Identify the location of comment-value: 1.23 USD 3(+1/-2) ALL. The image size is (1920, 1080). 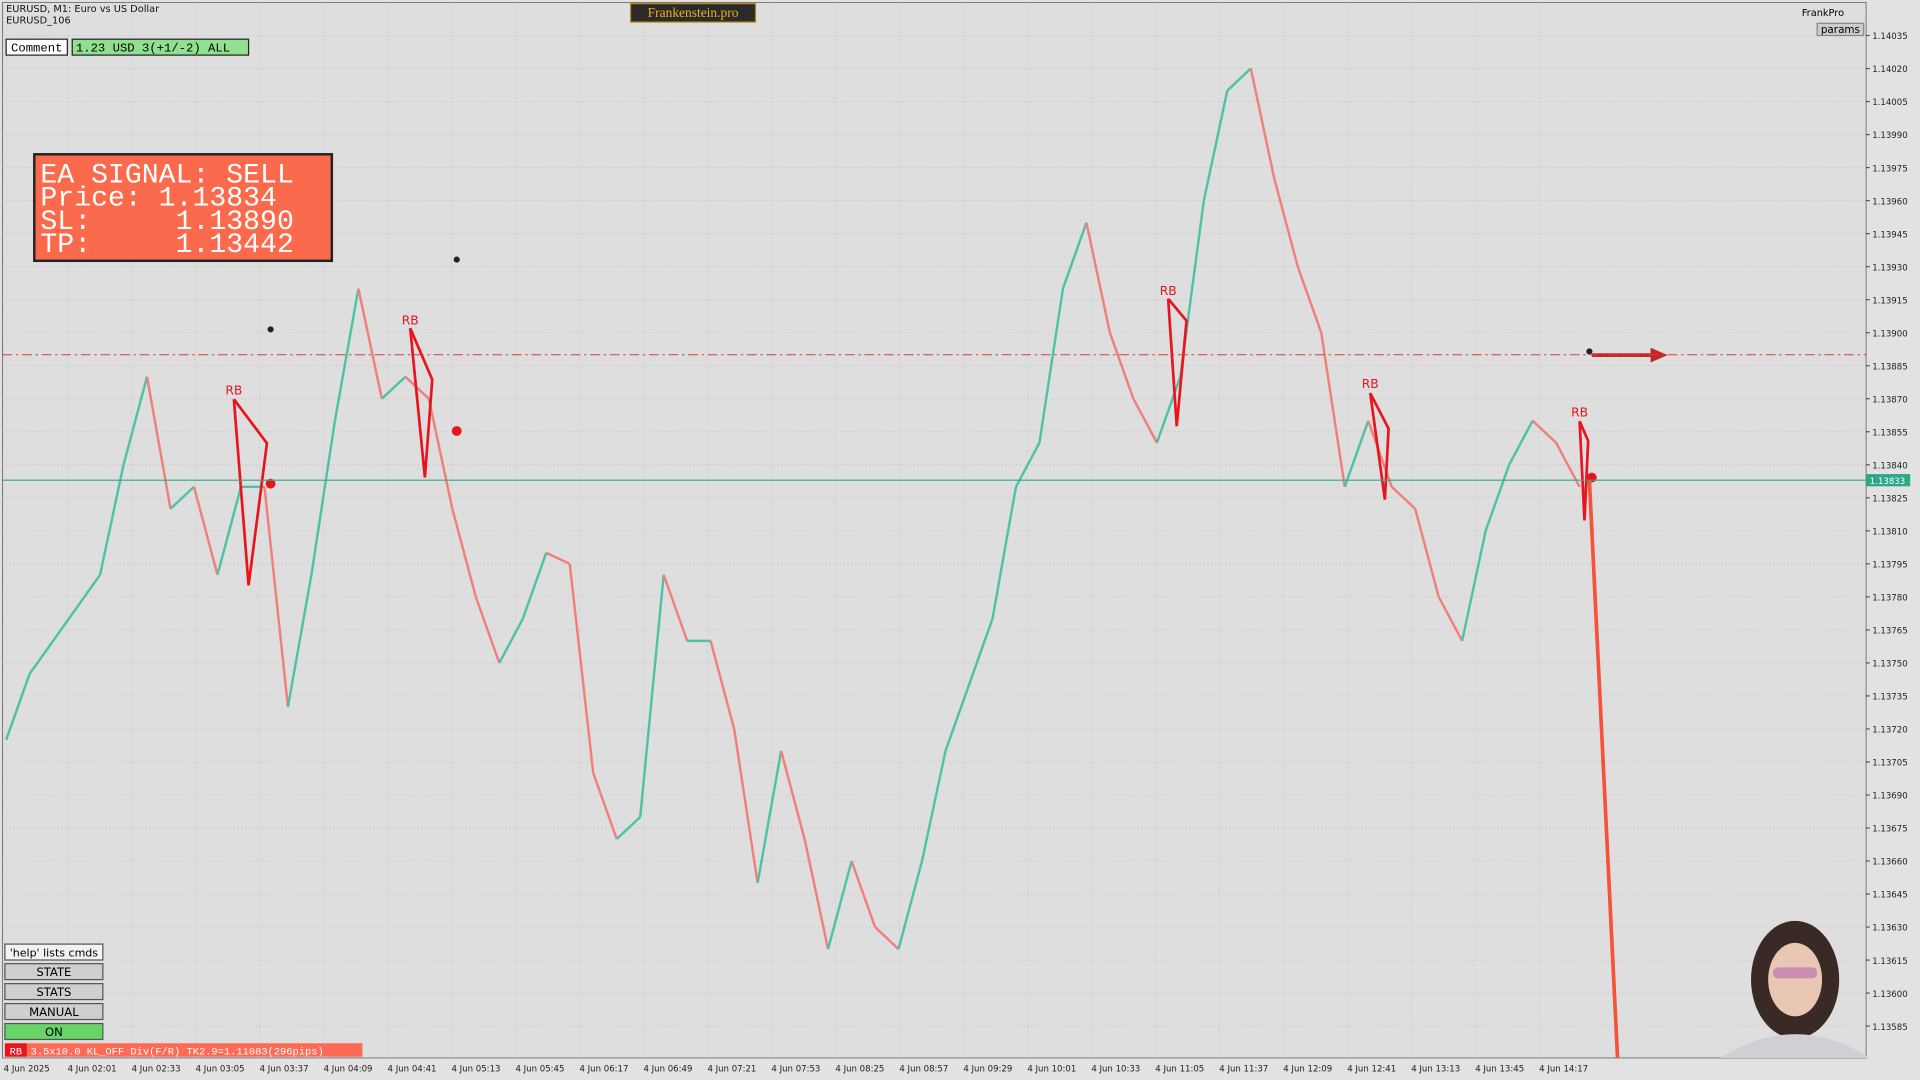
(153, 48).